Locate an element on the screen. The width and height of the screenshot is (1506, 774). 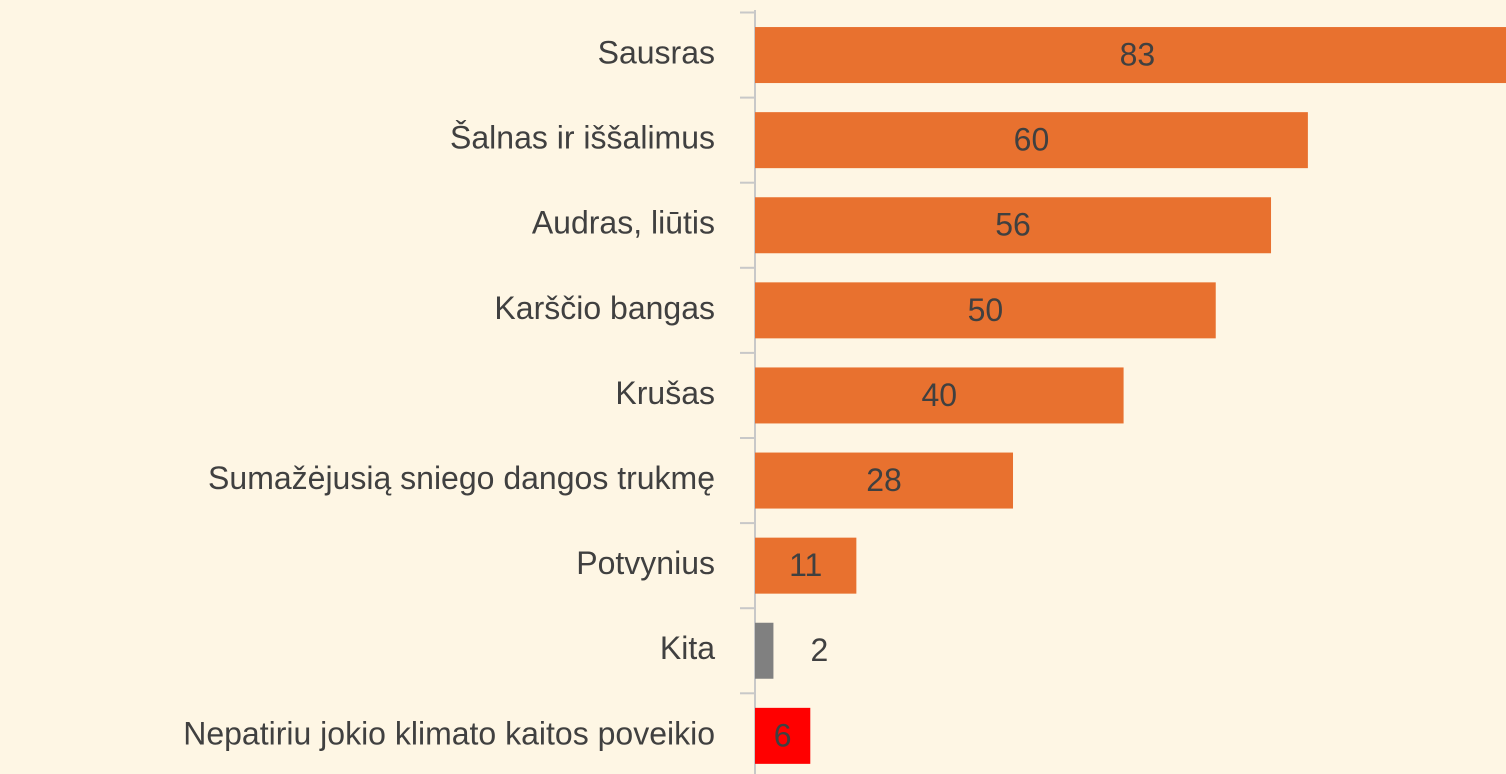
data-label: 40 is located at coordinates (939, 395).